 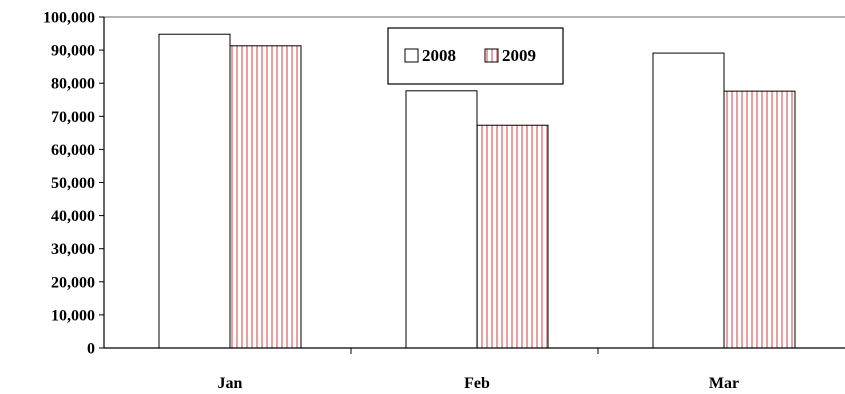 I want to click on legend-swatch-2008, so click(x=411, y=55).